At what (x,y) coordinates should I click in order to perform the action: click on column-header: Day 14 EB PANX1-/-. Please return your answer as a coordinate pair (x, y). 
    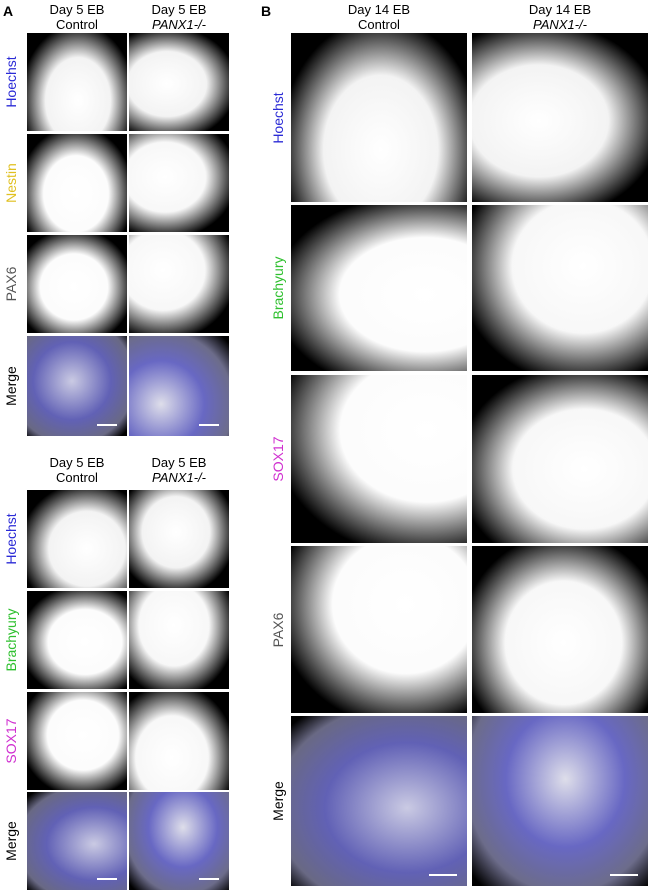
    Looking at the image, I should click on (560, 17).